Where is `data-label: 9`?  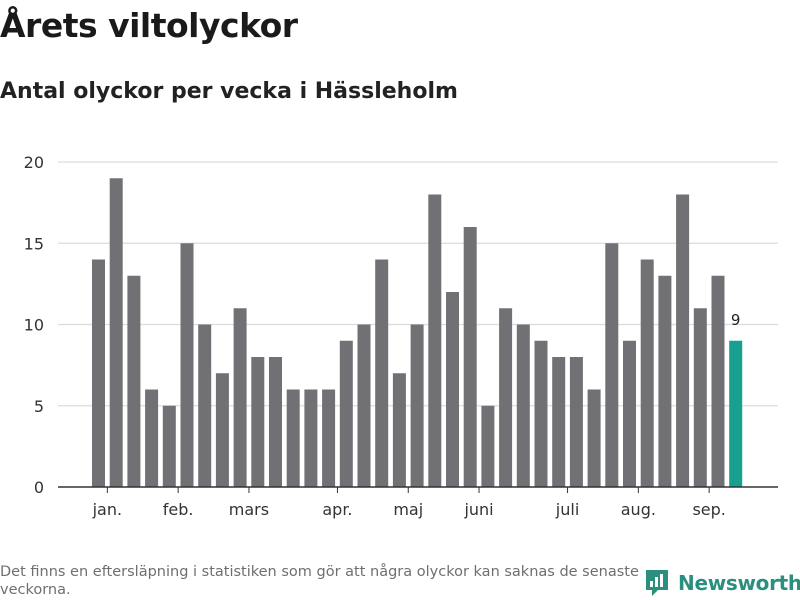
data-label: 9 is located at coordinates (736, 320).